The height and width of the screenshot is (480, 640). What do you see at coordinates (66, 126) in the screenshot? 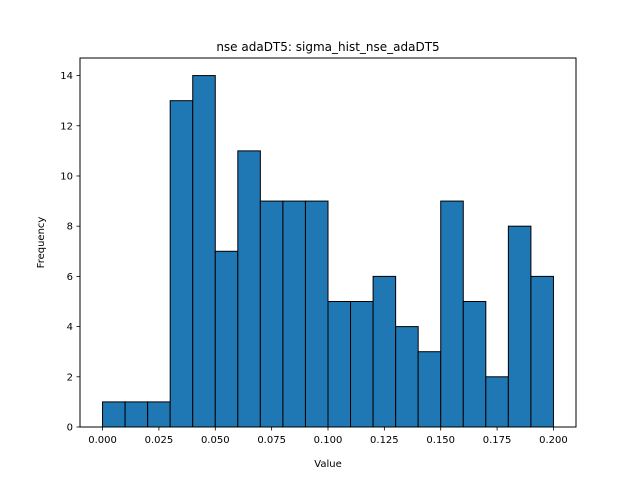
I see `y-tick-label: 12` at bounding box center [66, 126].